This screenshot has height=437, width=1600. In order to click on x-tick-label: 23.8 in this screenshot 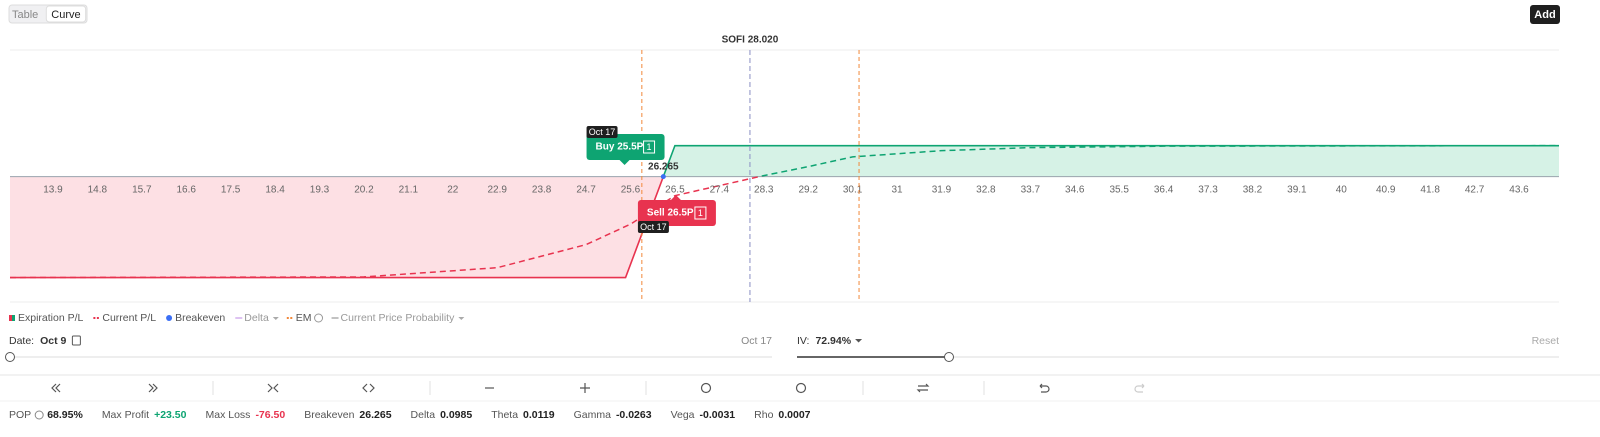, I will do `click(542, 189)`.